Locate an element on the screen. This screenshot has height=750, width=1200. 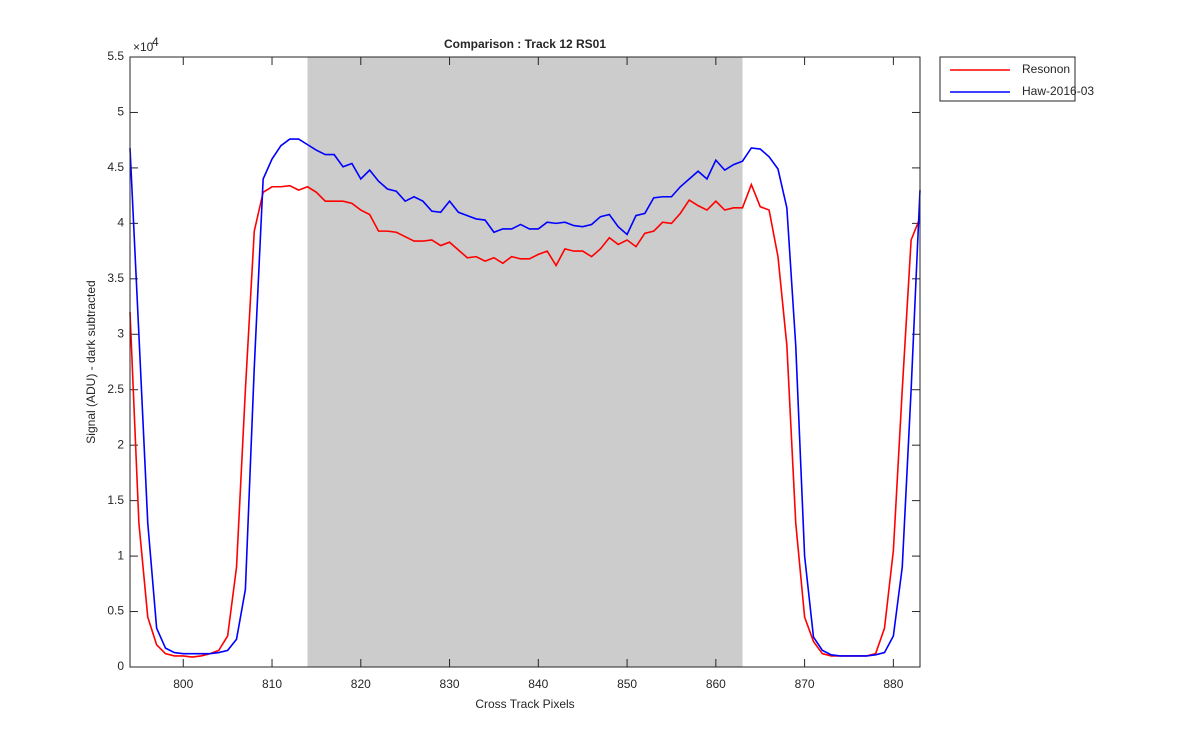
legend-box is located at coordinates (1007, 79).